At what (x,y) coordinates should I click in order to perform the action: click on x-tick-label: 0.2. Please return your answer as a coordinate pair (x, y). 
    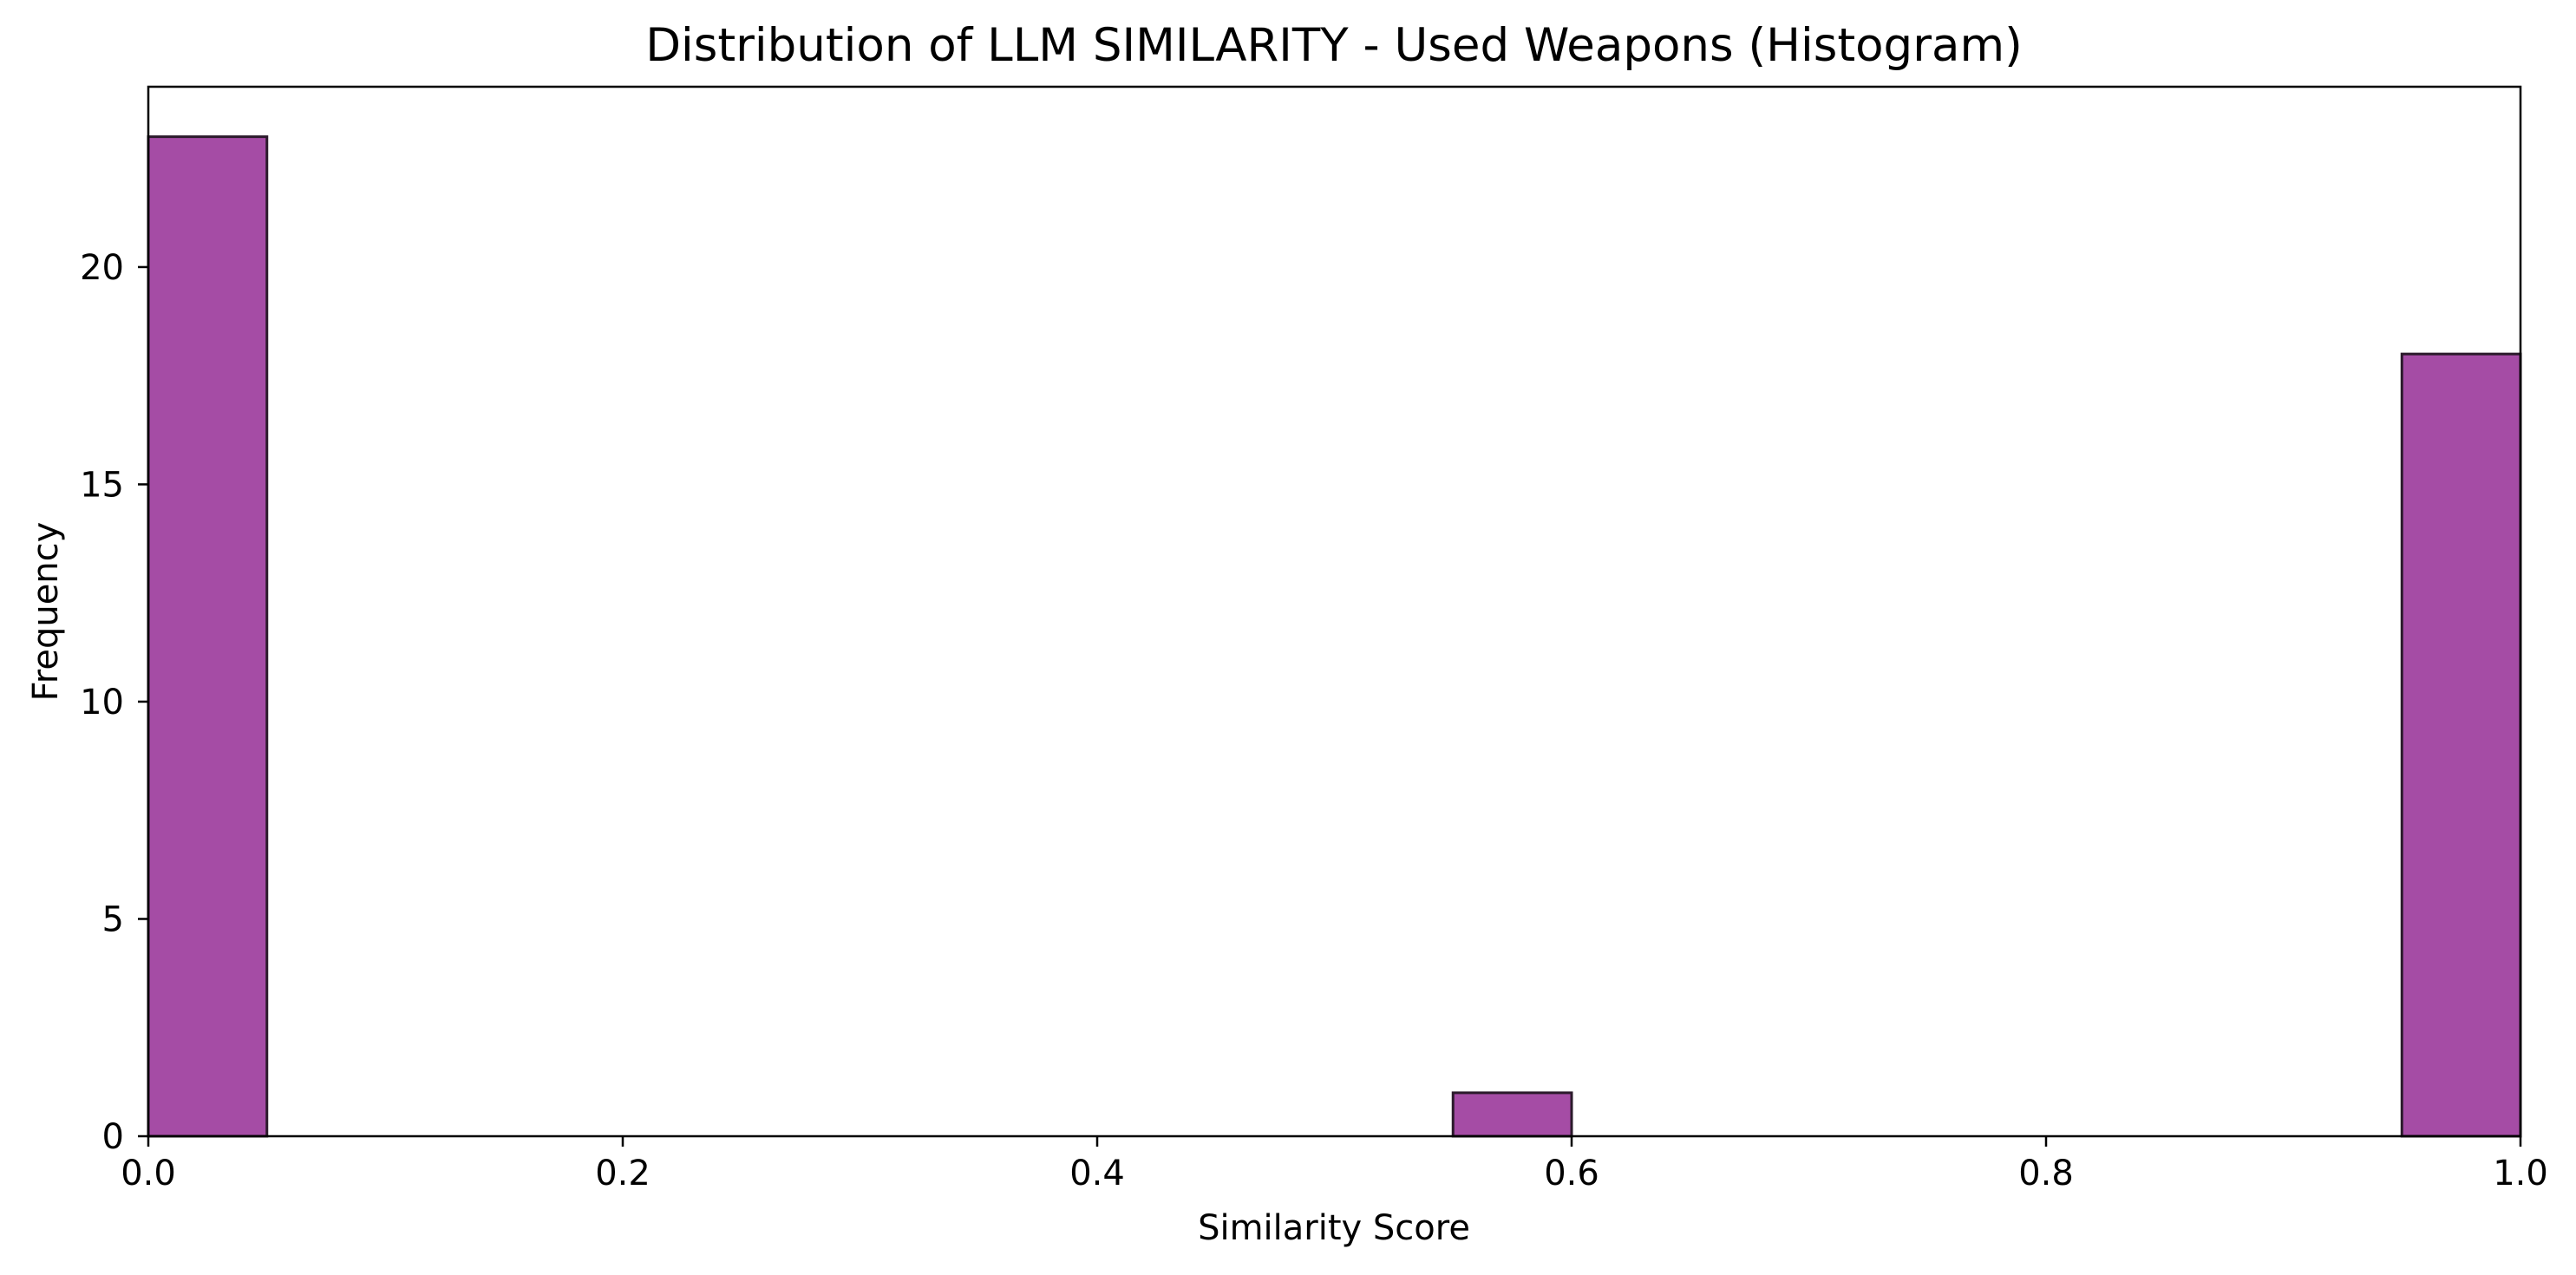
    Looking at the image, I should click on (623, 1173).